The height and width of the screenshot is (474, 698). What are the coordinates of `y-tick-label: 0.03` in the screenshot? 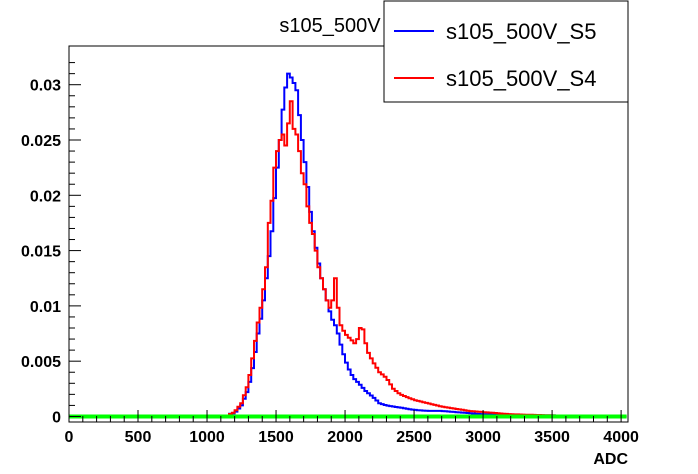 It's located at (45, 86).